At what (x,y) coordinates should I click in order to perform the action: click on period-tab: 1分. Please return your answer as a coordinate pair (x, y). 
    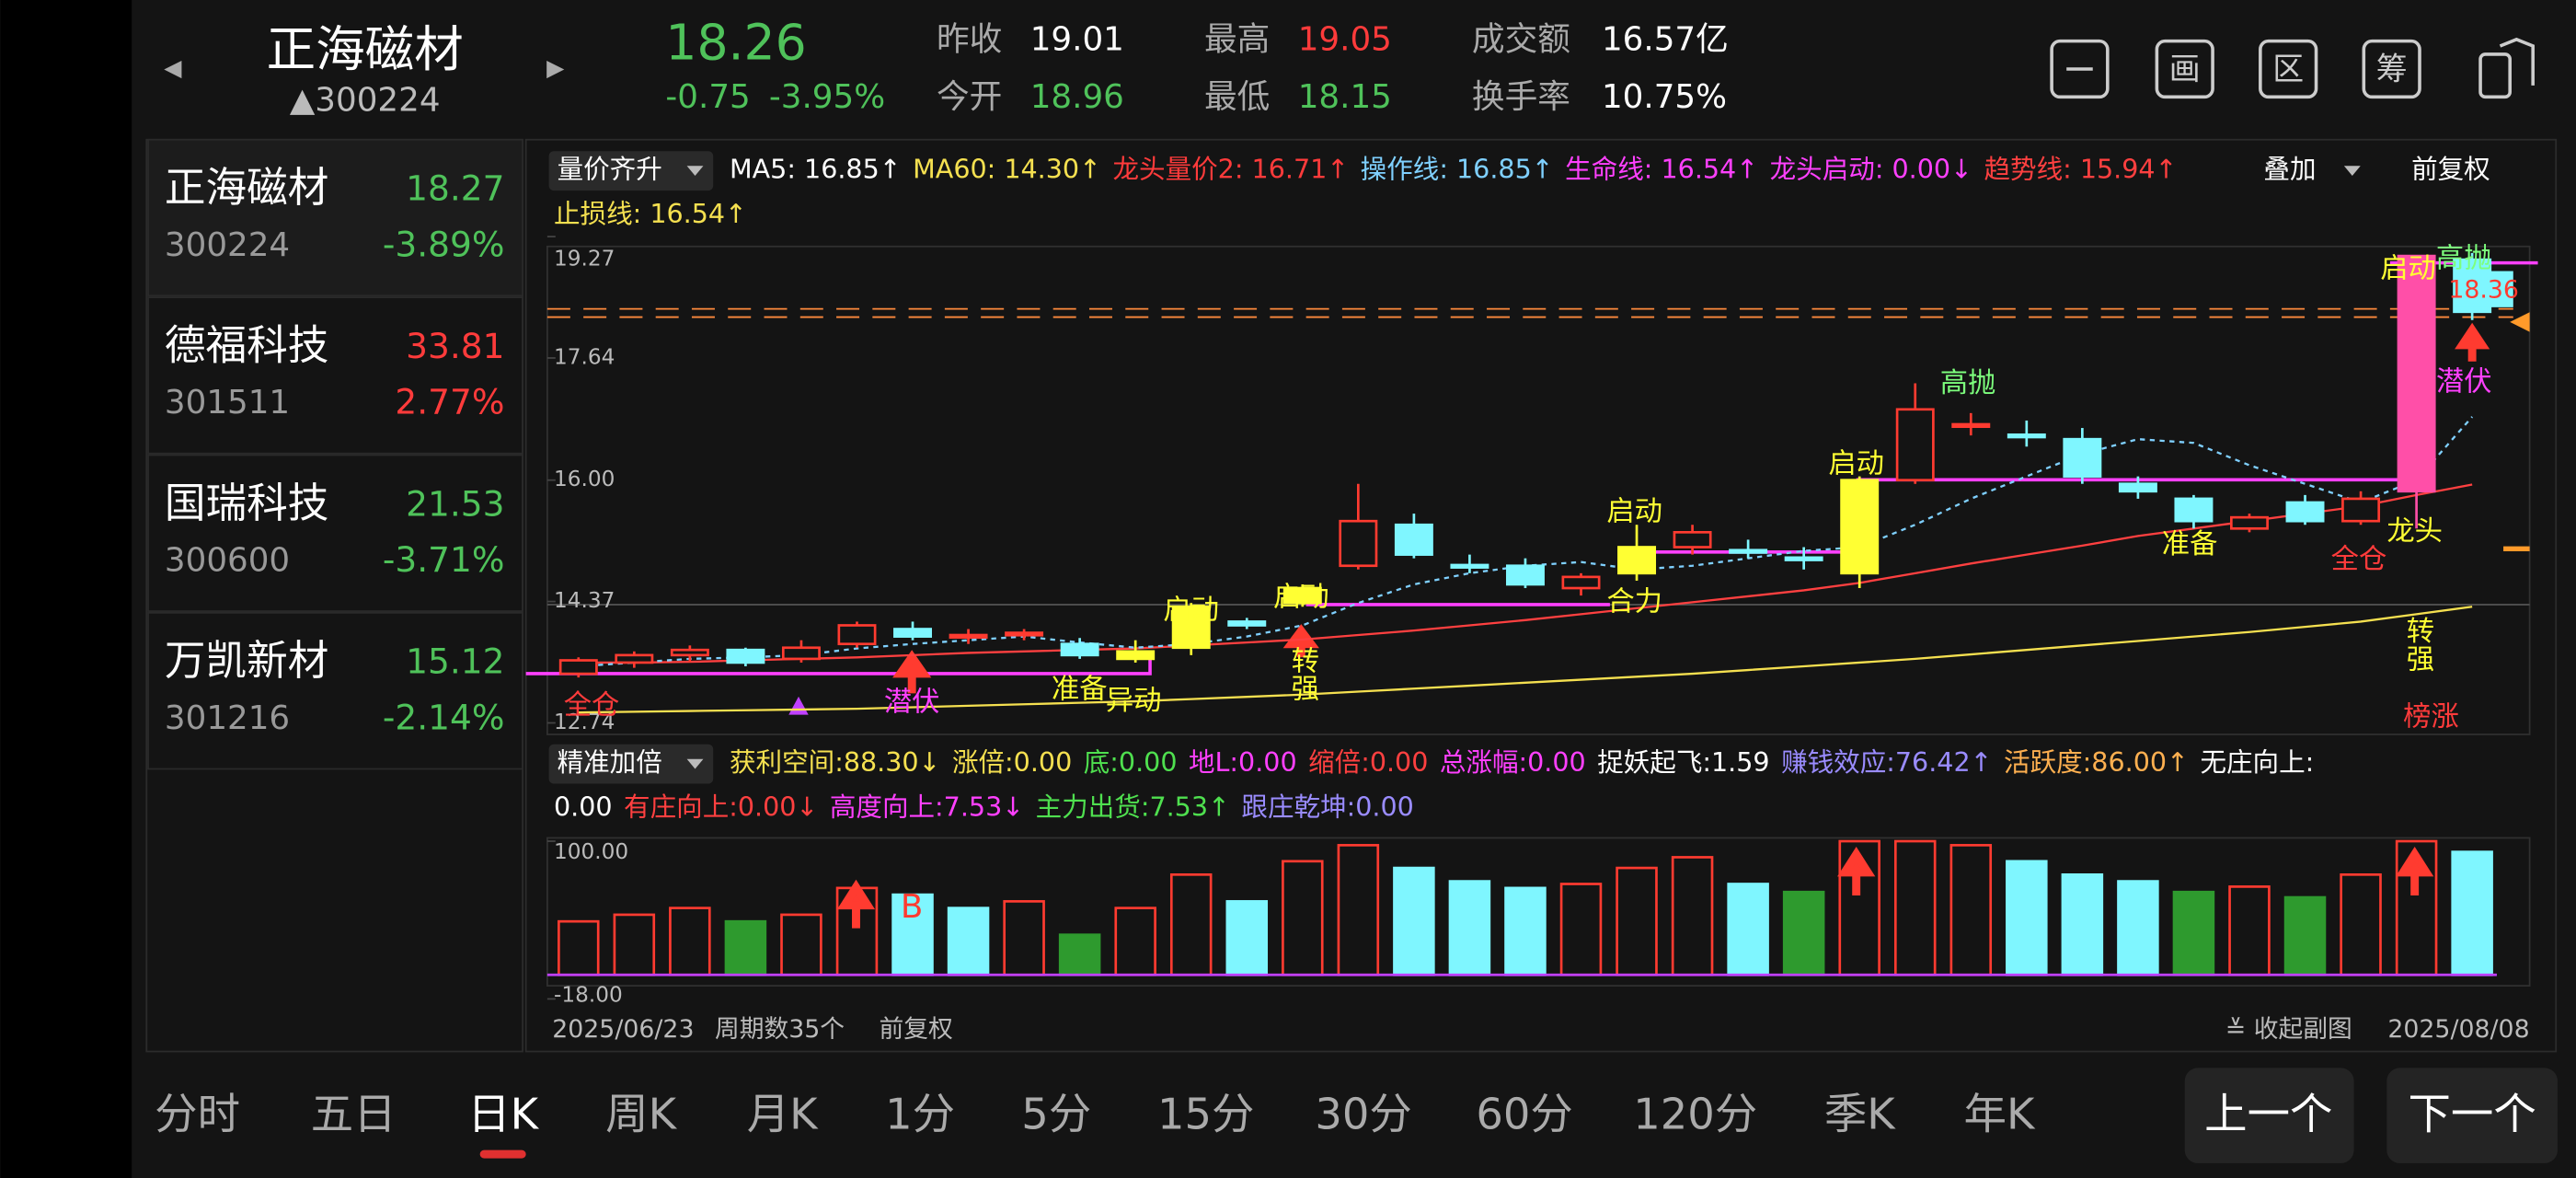
    Looking at the image, I should click on (920, 1113).